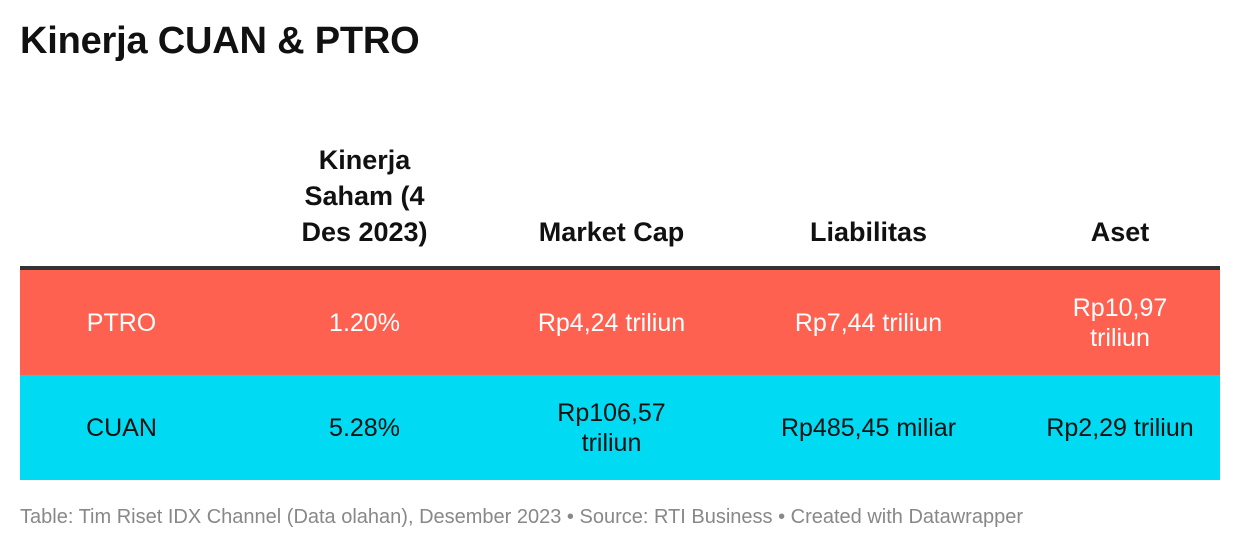 The image size is (1240, 550). I want to click on header-cell-kinerja-saham: Kinerja Saham (4 Des 2023), so click(364, 195).